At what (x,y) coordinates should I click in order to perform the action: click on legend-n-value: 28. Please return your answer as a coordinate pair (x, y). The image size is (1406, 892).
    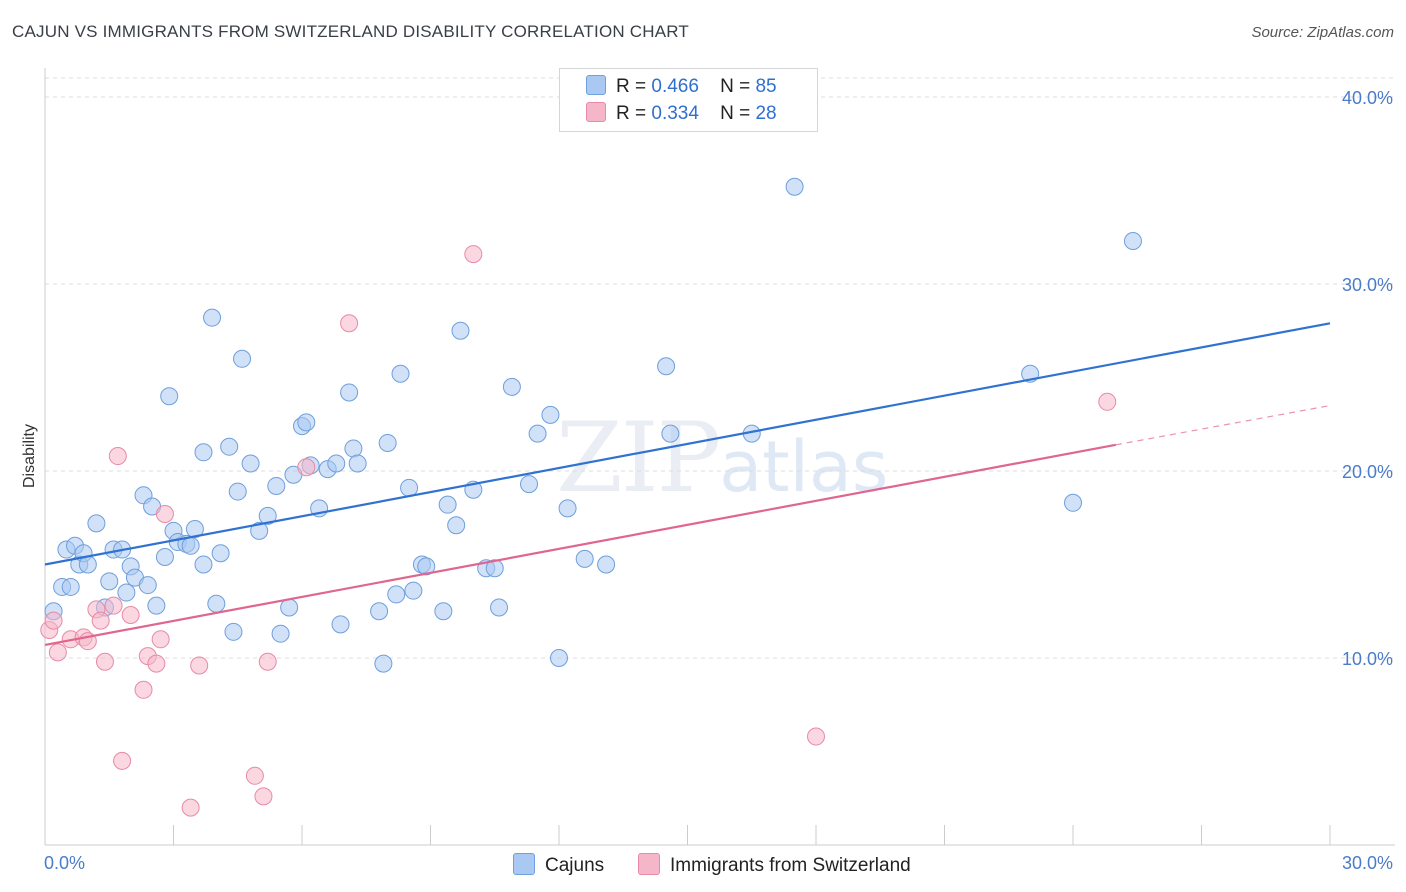
    Looking at the image, I should click on (766, 113).